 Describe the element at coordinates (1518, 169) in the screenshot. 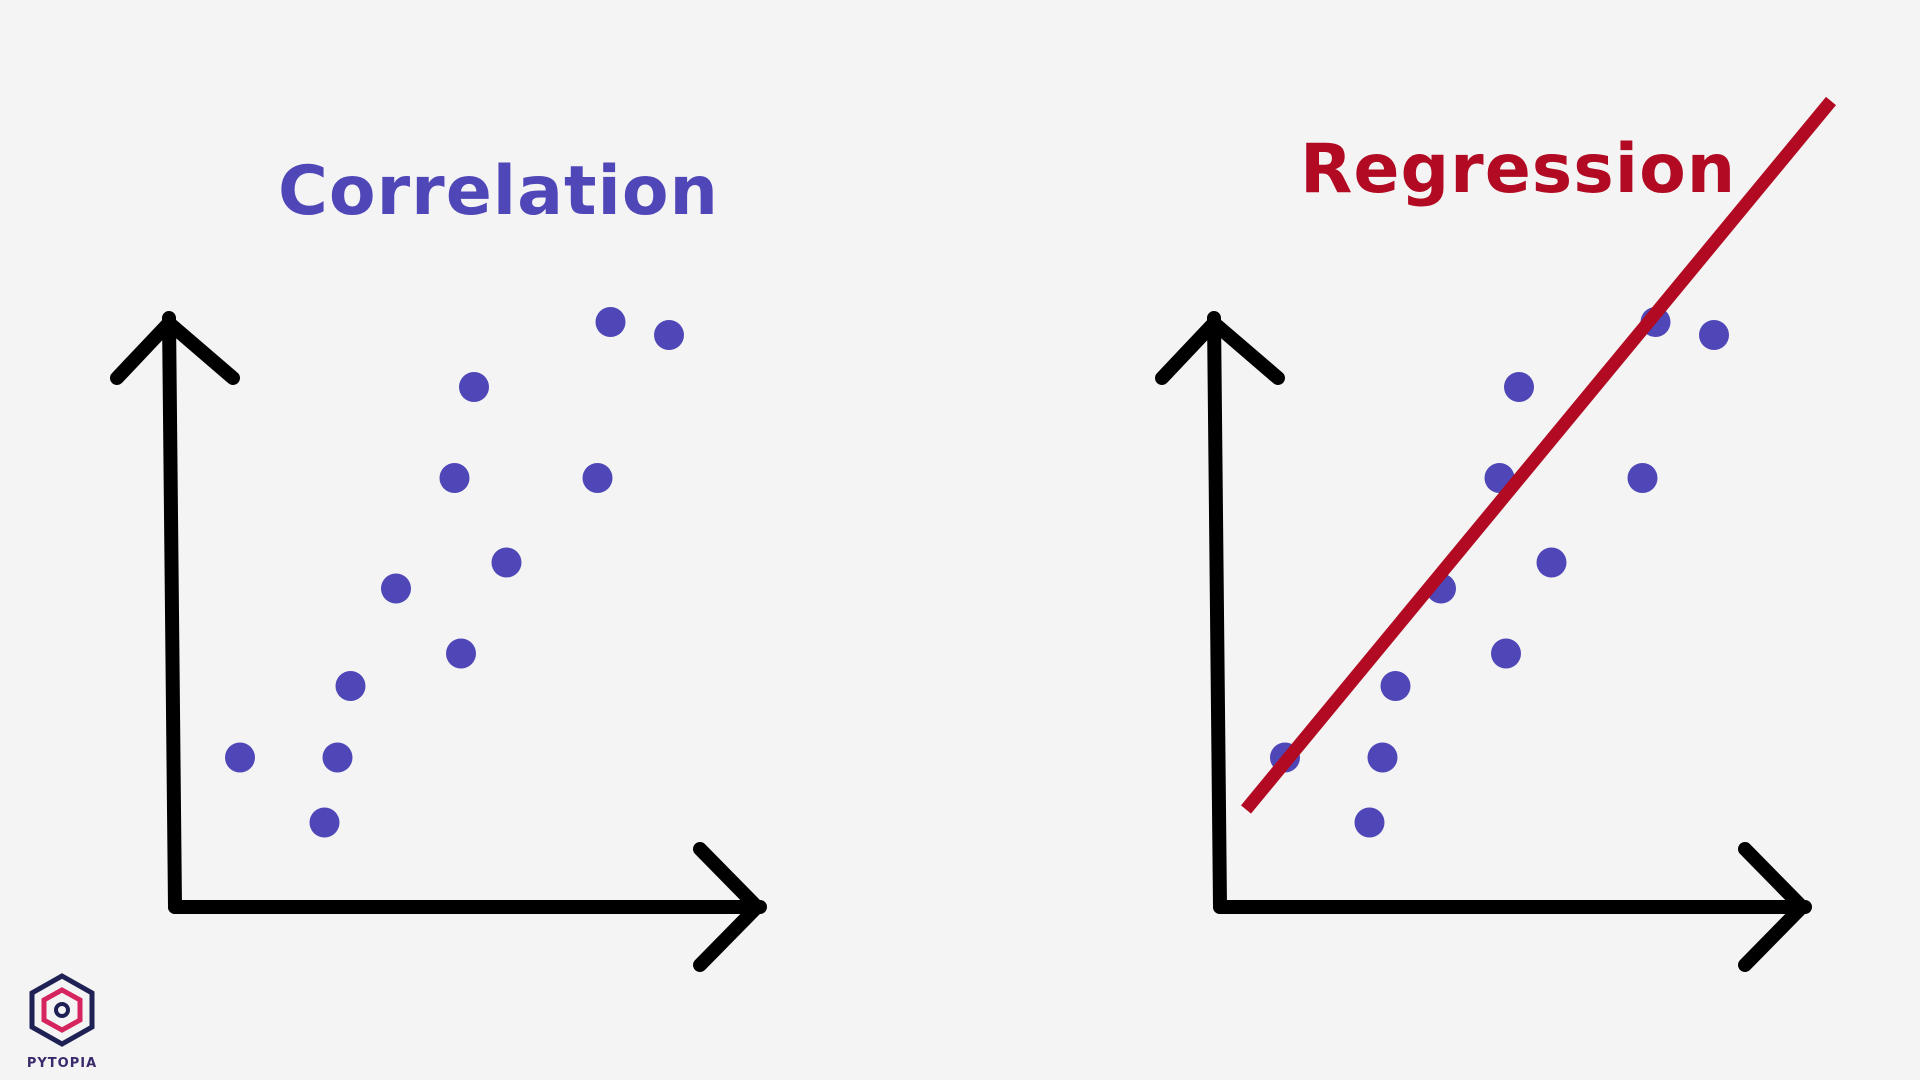

I see `regression-title: Regression` at that location.